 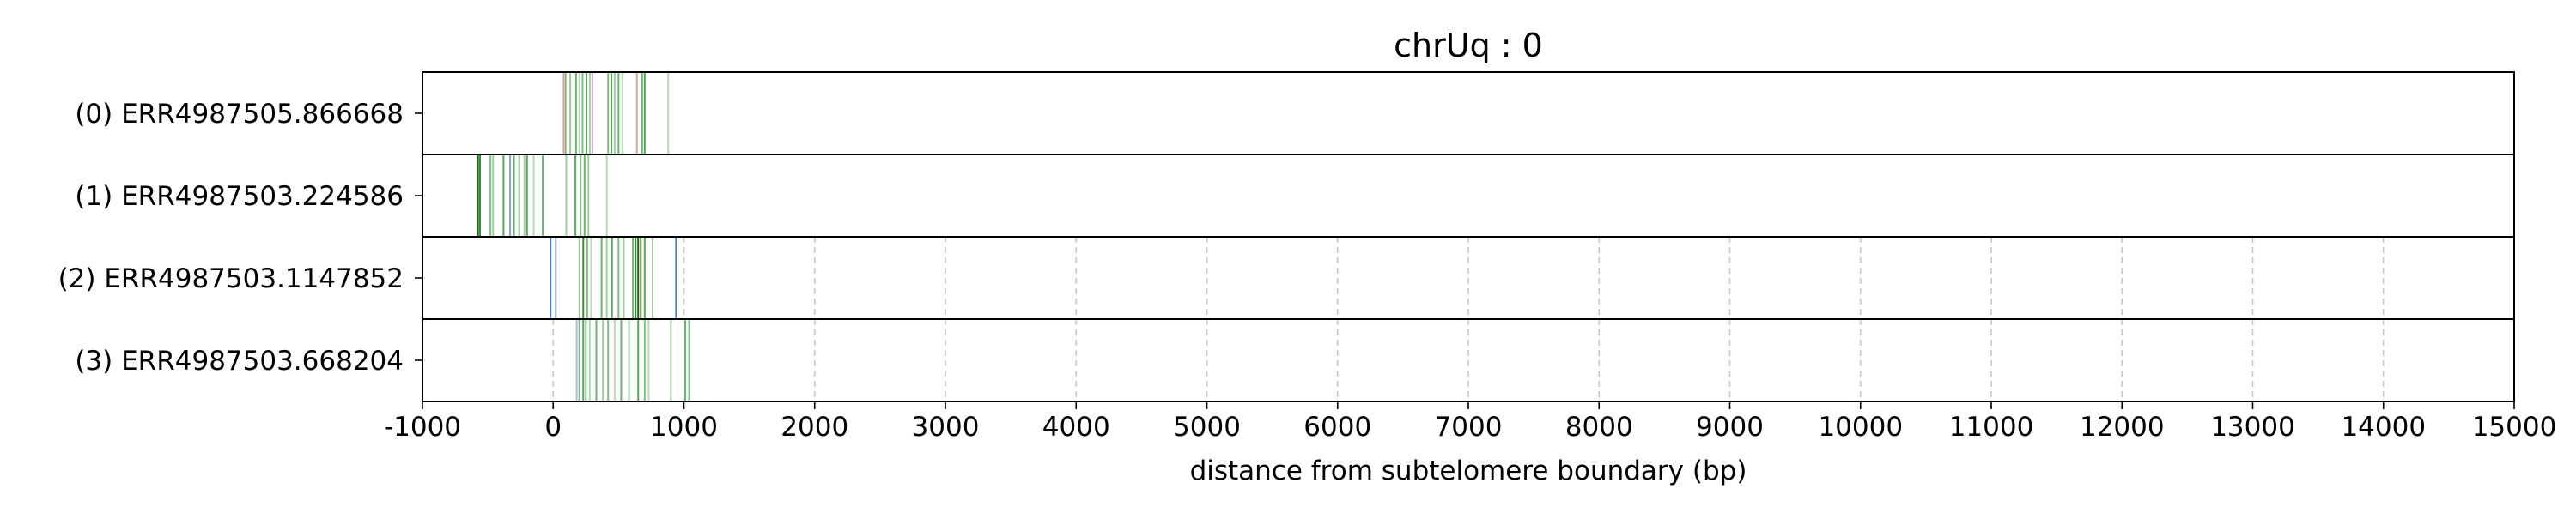 I want to click on x-tick-label: 3000, so click(x=946, y=427).